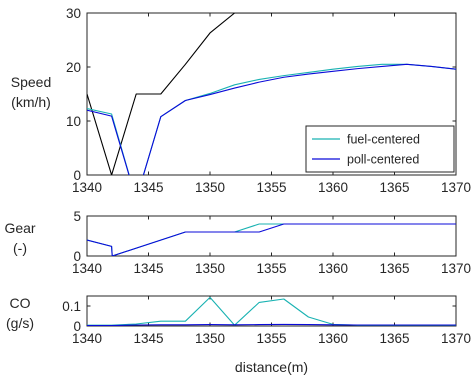 The height and width of the screenshot is (381, 473). What do you see at coordinates (456, 187) in the screenshot?
I see `speed-x-tick-label: 1370` at bounding box center [456, 187].